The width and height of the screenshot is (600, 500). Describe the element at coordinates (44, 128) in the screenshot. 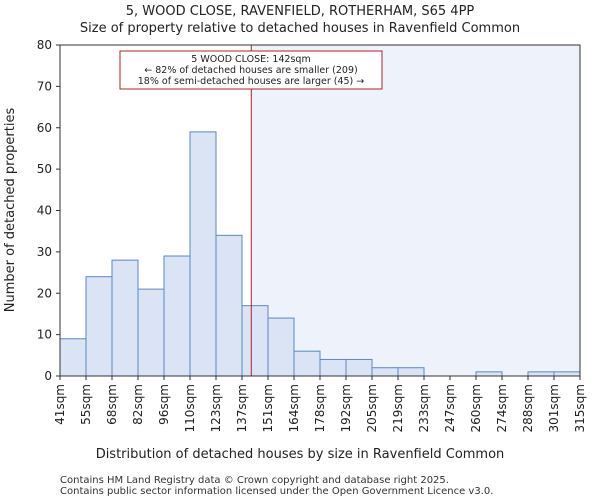

I see `y-tick-label: 60` at that location.